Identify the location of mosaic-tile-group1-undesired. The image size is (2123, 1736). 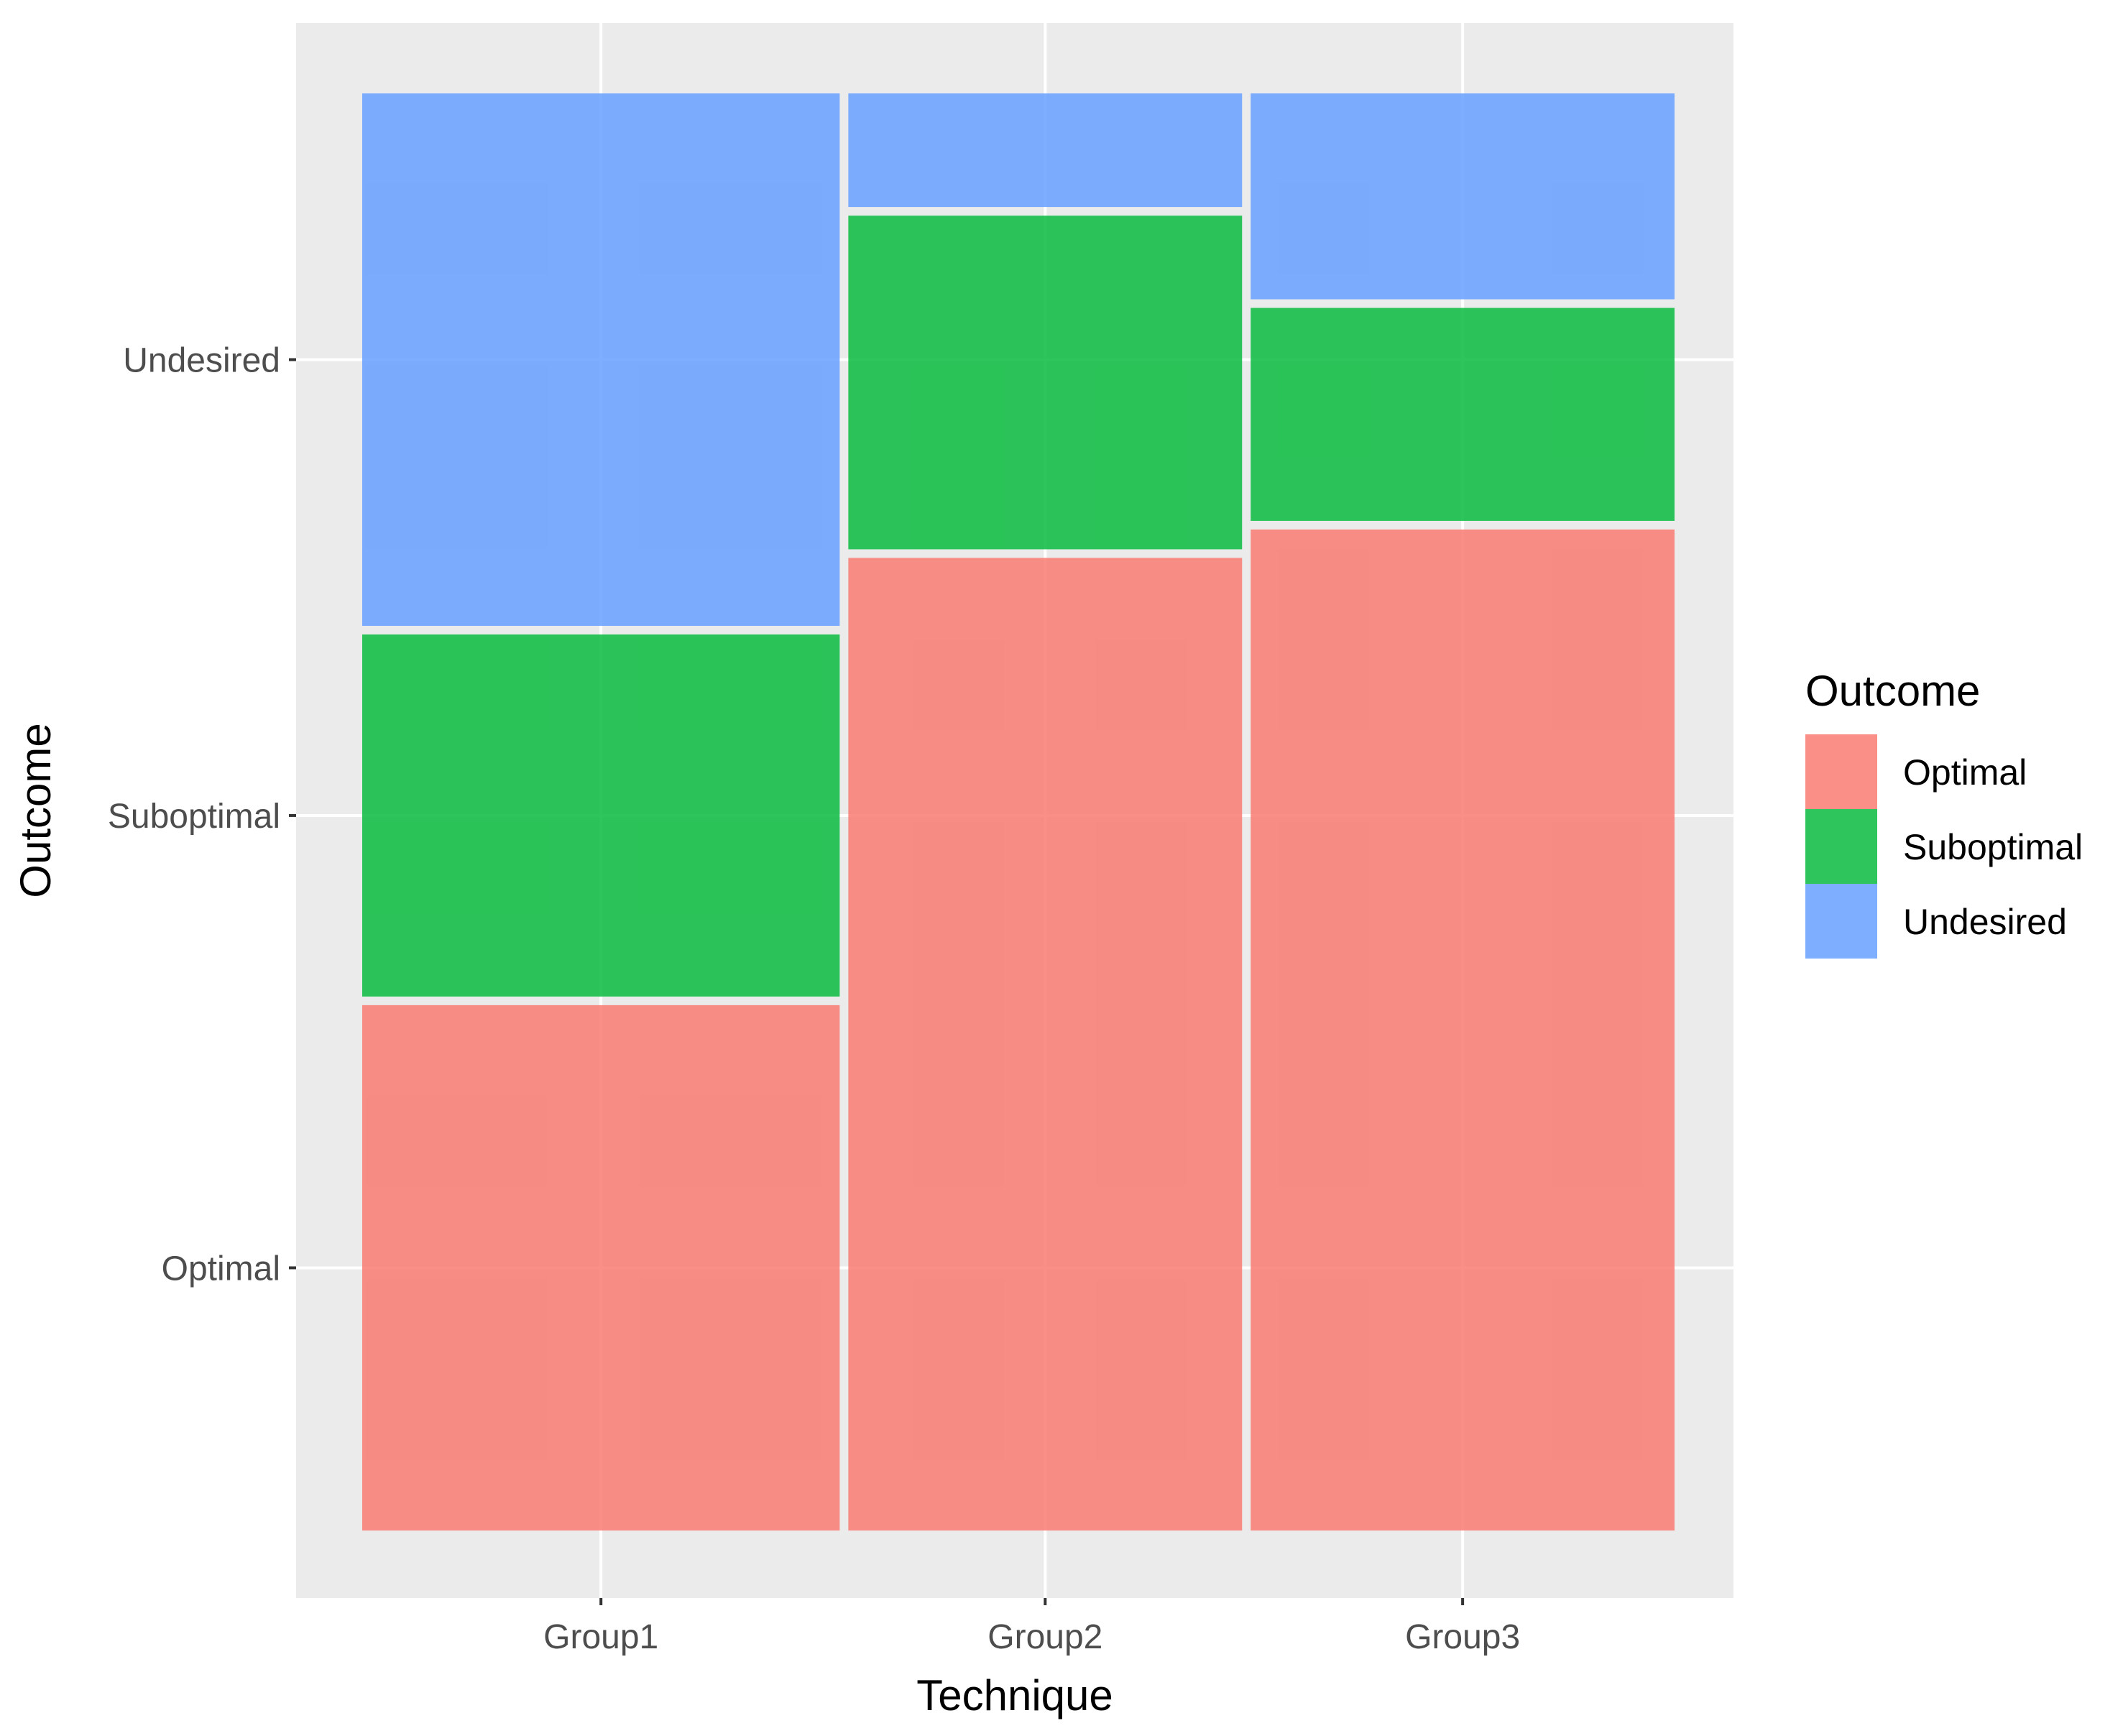
(601, 359).